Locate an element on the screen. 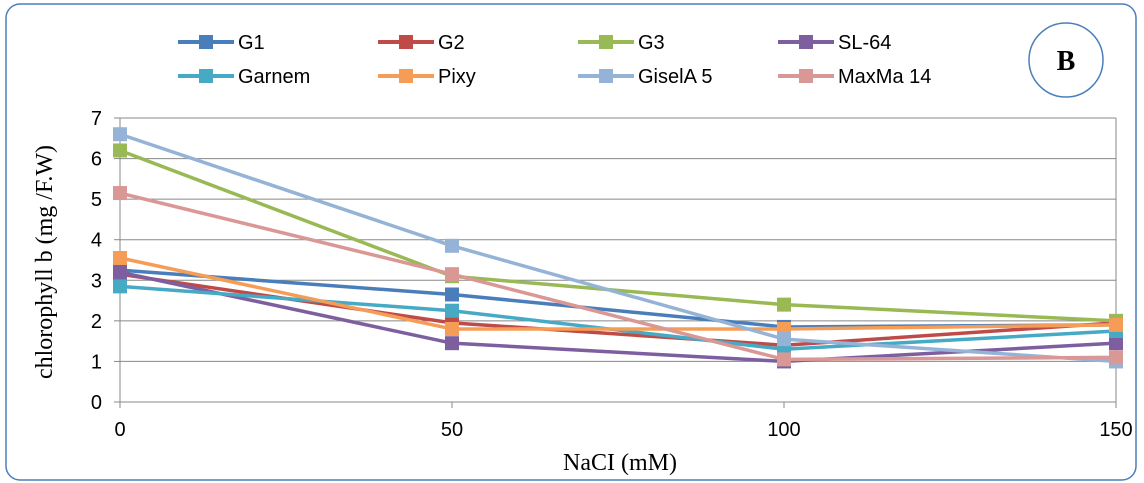 Image resolution: width=1144 pixels, height=483 pixels. legend-label: SL-64 is located at coordinates (864, 43).